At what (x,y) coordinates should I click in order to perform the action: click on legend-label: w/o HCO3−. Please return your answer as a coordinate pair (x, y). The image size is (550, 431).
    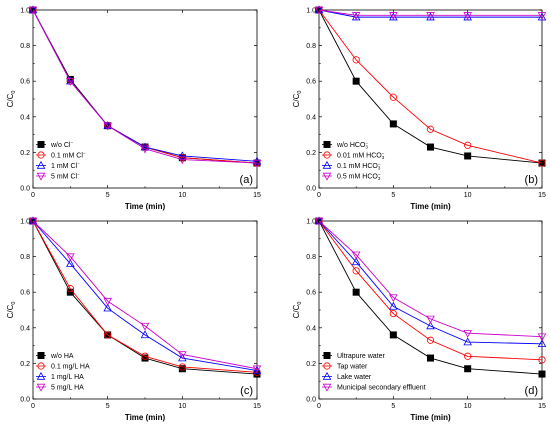
    Looking at the image, I should click on (352, 145).